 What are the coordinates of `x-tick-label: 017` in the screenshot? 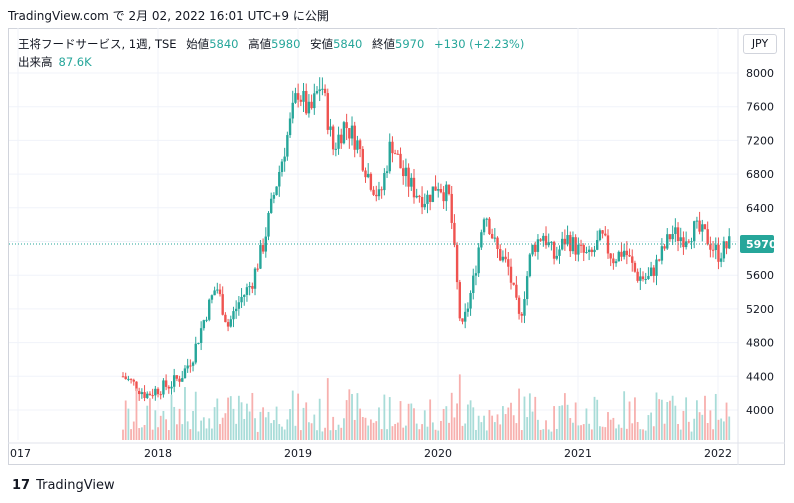 It's located at (20, 453).